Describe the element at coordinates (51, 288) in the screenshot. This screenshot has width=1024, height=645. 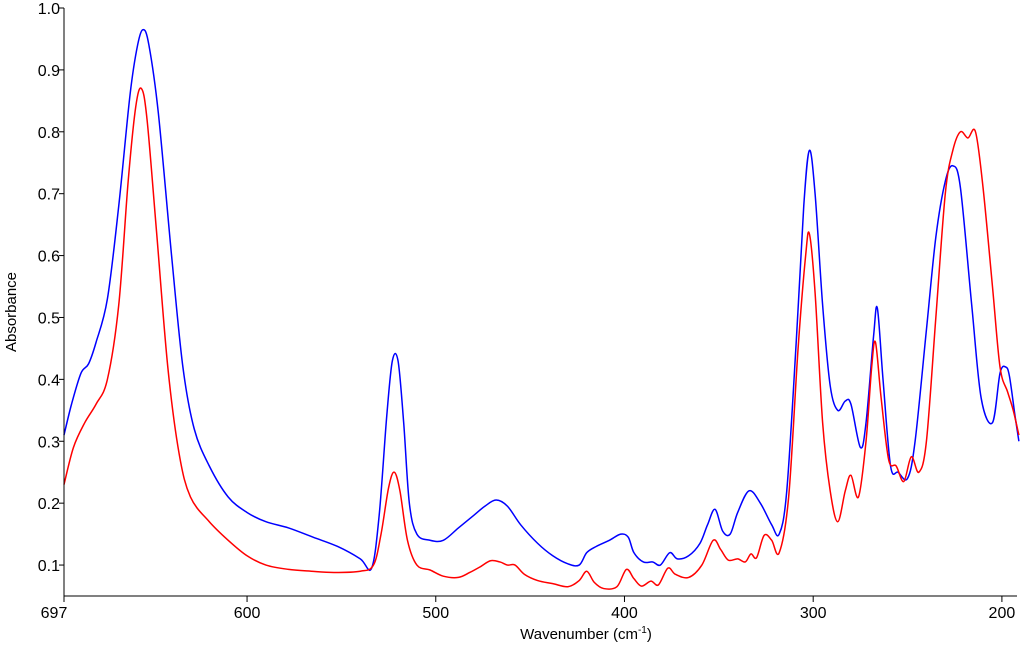
I see `y-axis-ticks: 0.1 0.2 0.3 0.4 0.5 0.6 0.7 0.8 0.9 1.0` at that location.